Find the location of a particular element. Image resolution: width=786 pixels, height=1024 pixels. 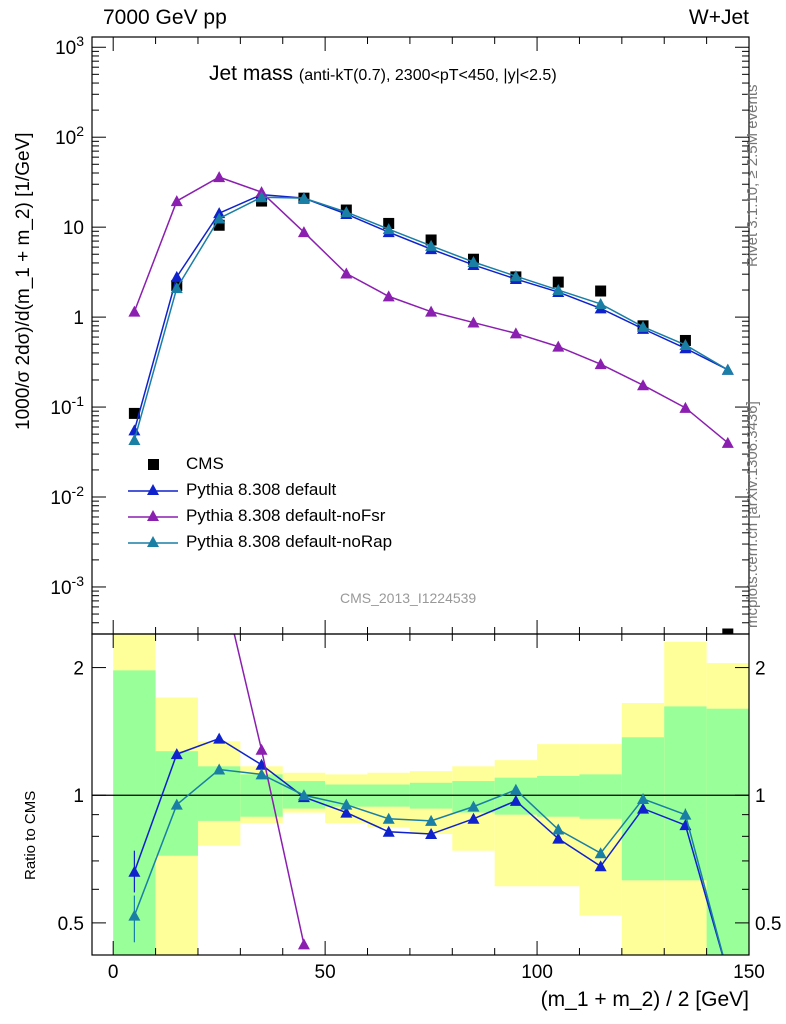

ratio-x-tick-label: 0 is located at coordinates (113, 972).